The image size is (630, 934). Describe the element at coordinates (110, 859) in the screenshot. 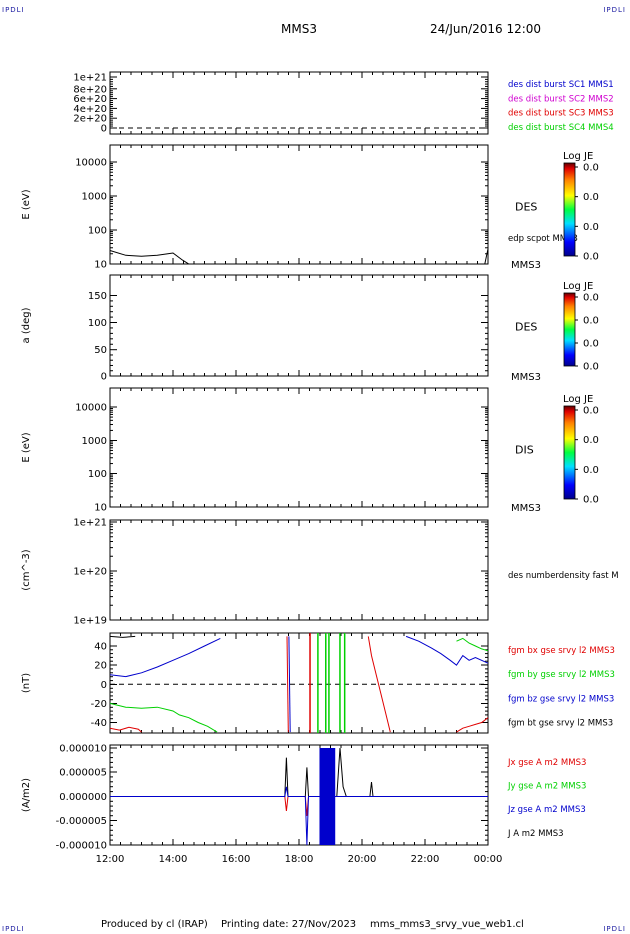

I see `x-tick-label: 12:00` at that location.